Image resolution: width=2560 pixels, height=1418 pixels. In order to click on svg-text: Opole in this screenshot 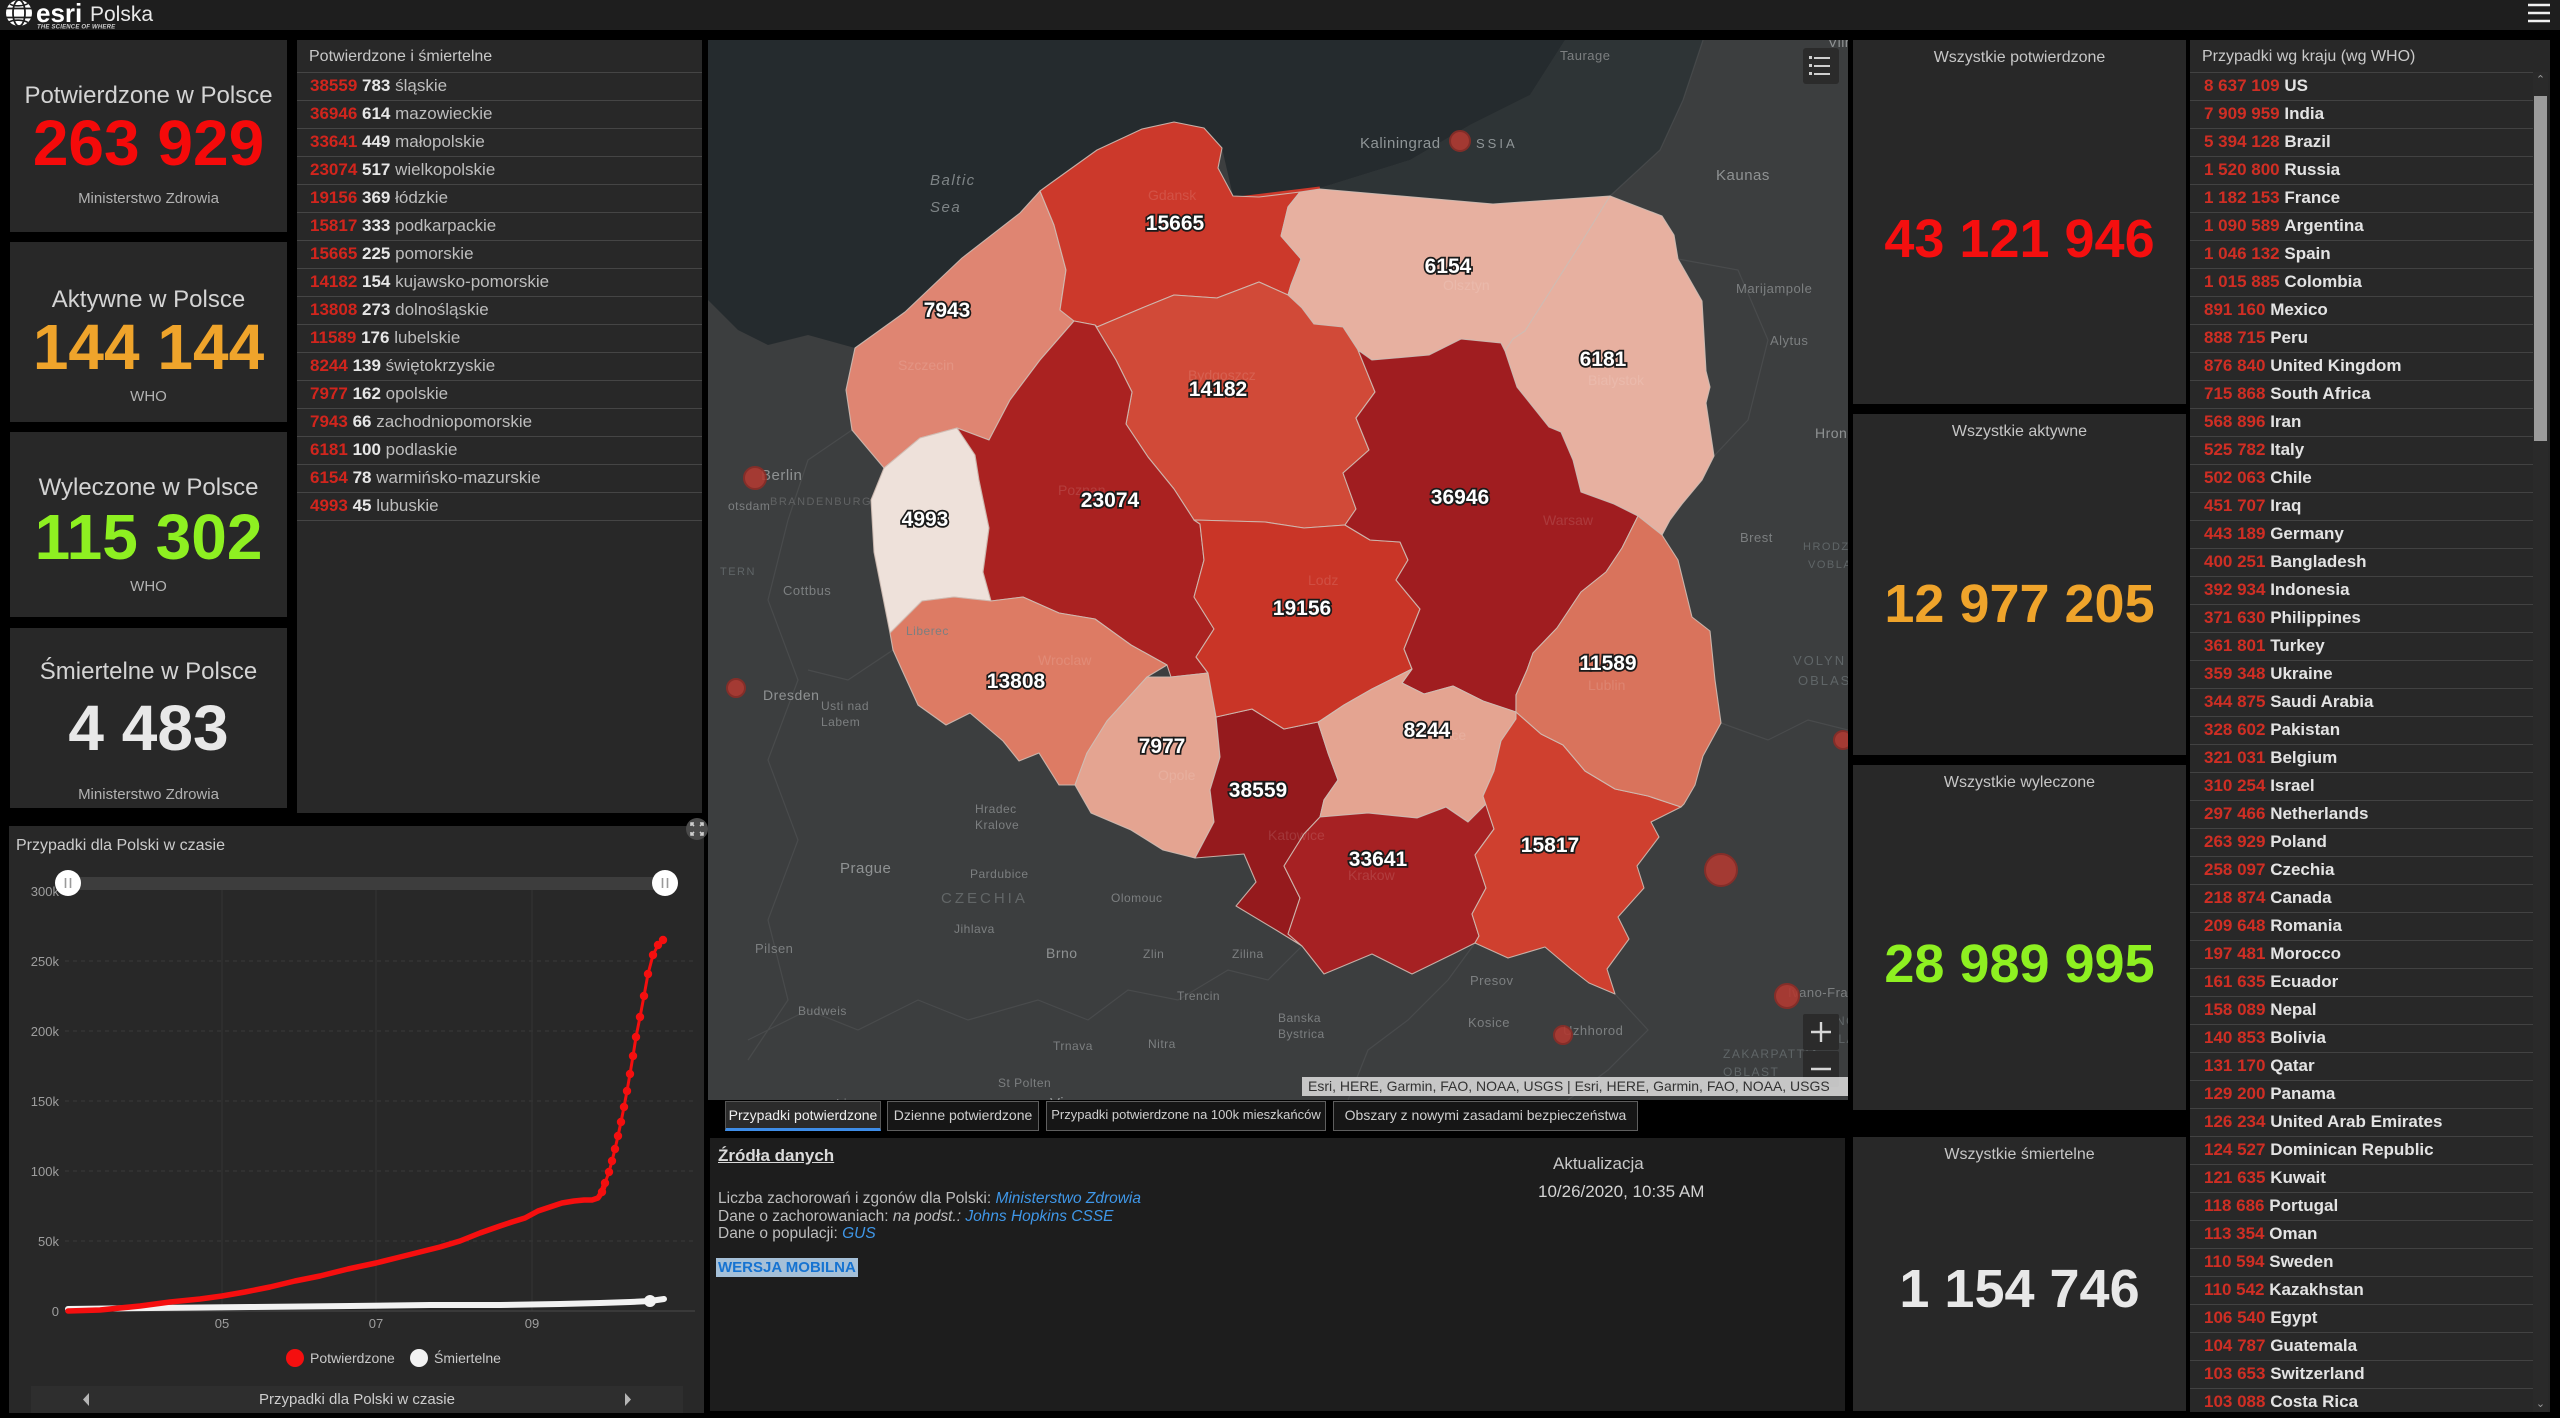, I will do `click(1177, 775)`.